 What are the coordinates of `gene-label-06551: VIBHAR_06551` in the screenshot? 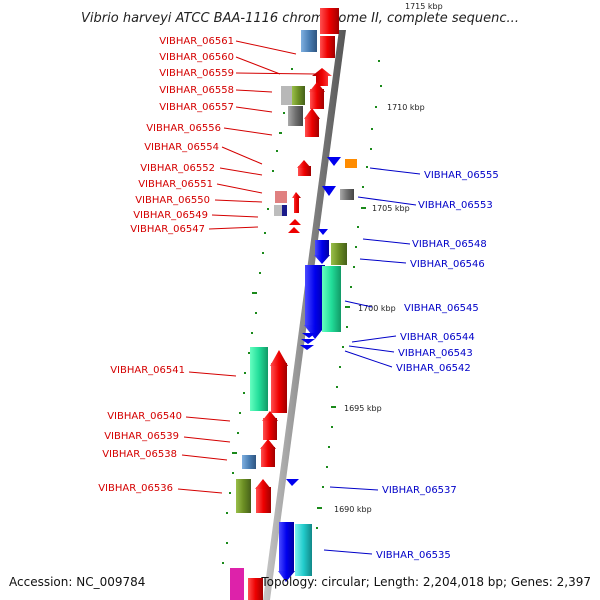 It's located at (175, 184).